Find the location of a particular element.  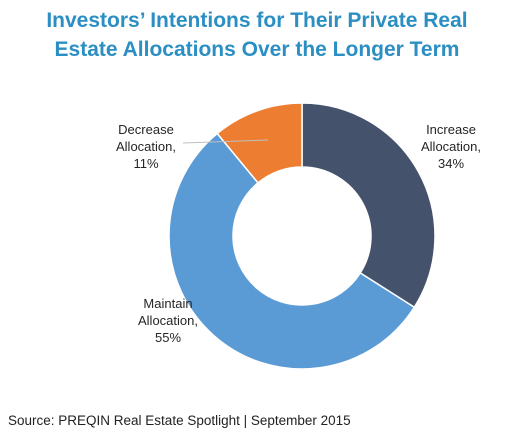

slice-label-1: Increase Allocation, 34% is located at coordinates (451, 146).